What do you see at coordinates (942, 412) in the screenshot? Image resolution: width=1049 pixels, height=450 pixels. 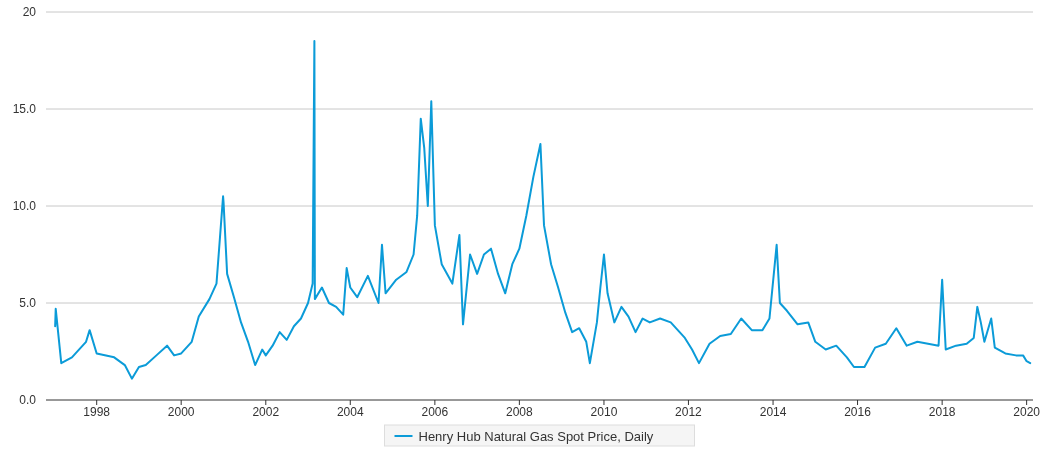 I see `x-tick-label: 2018` at bounding box center [942, 412].